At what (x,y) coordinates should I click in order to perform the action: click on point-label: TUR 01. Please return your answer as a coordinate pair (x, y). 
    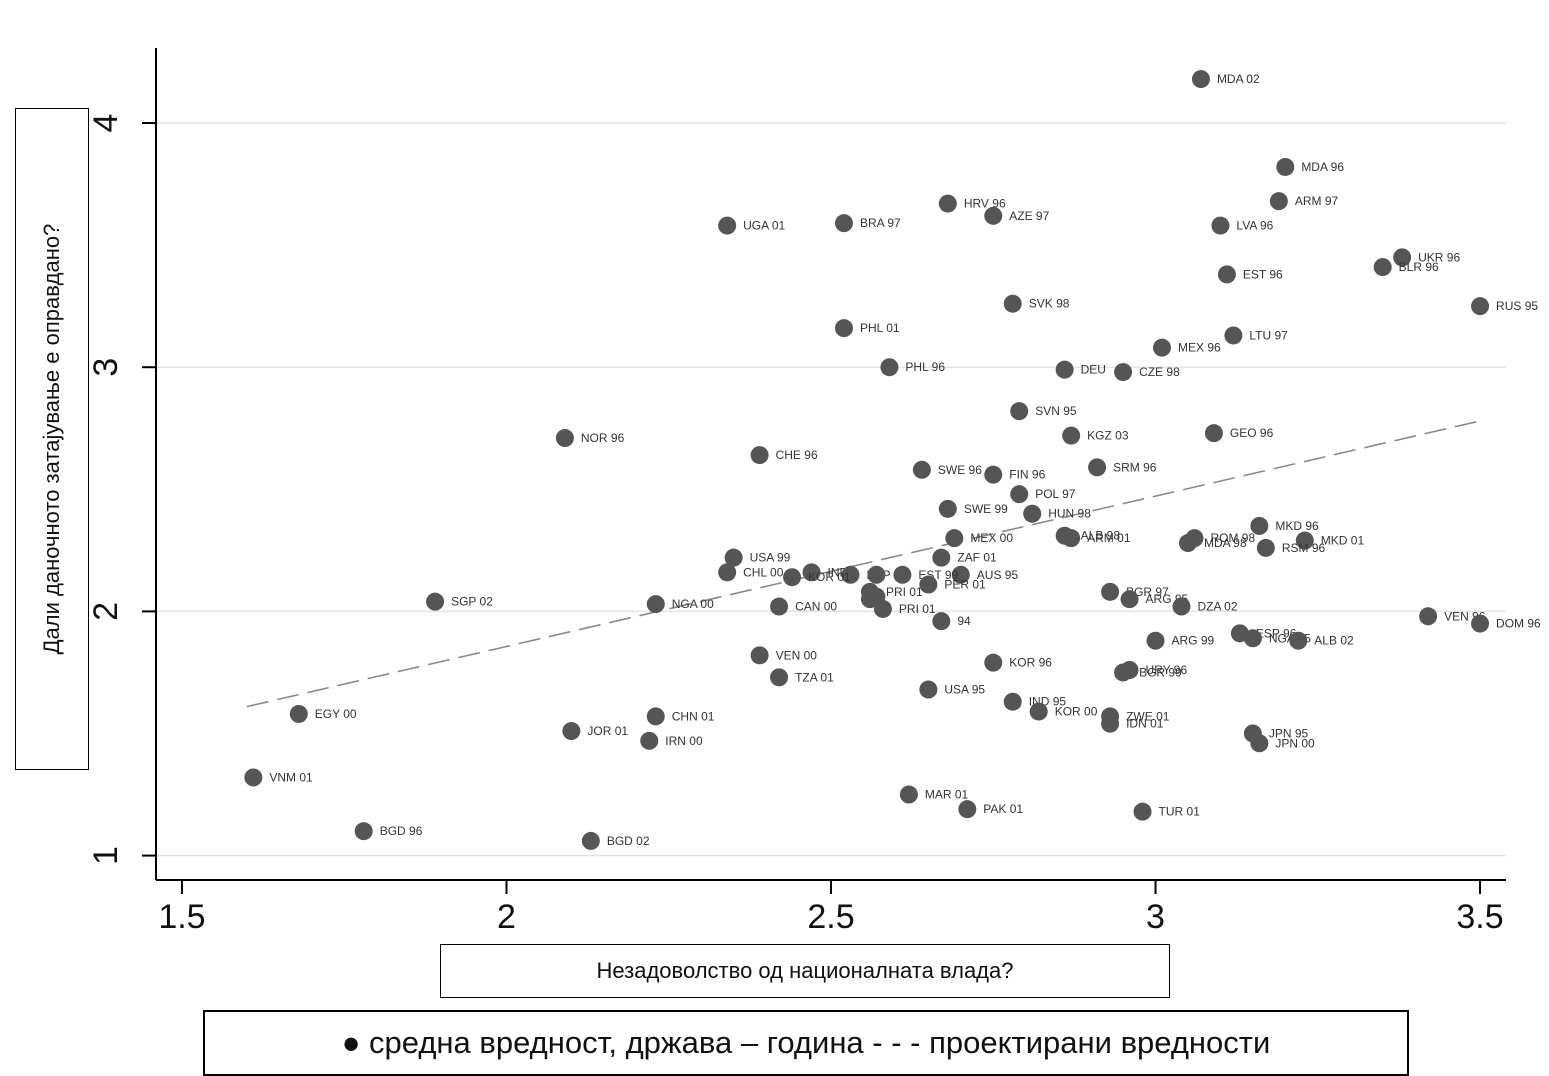
    Looking at the image, I should click on (1180, 812).